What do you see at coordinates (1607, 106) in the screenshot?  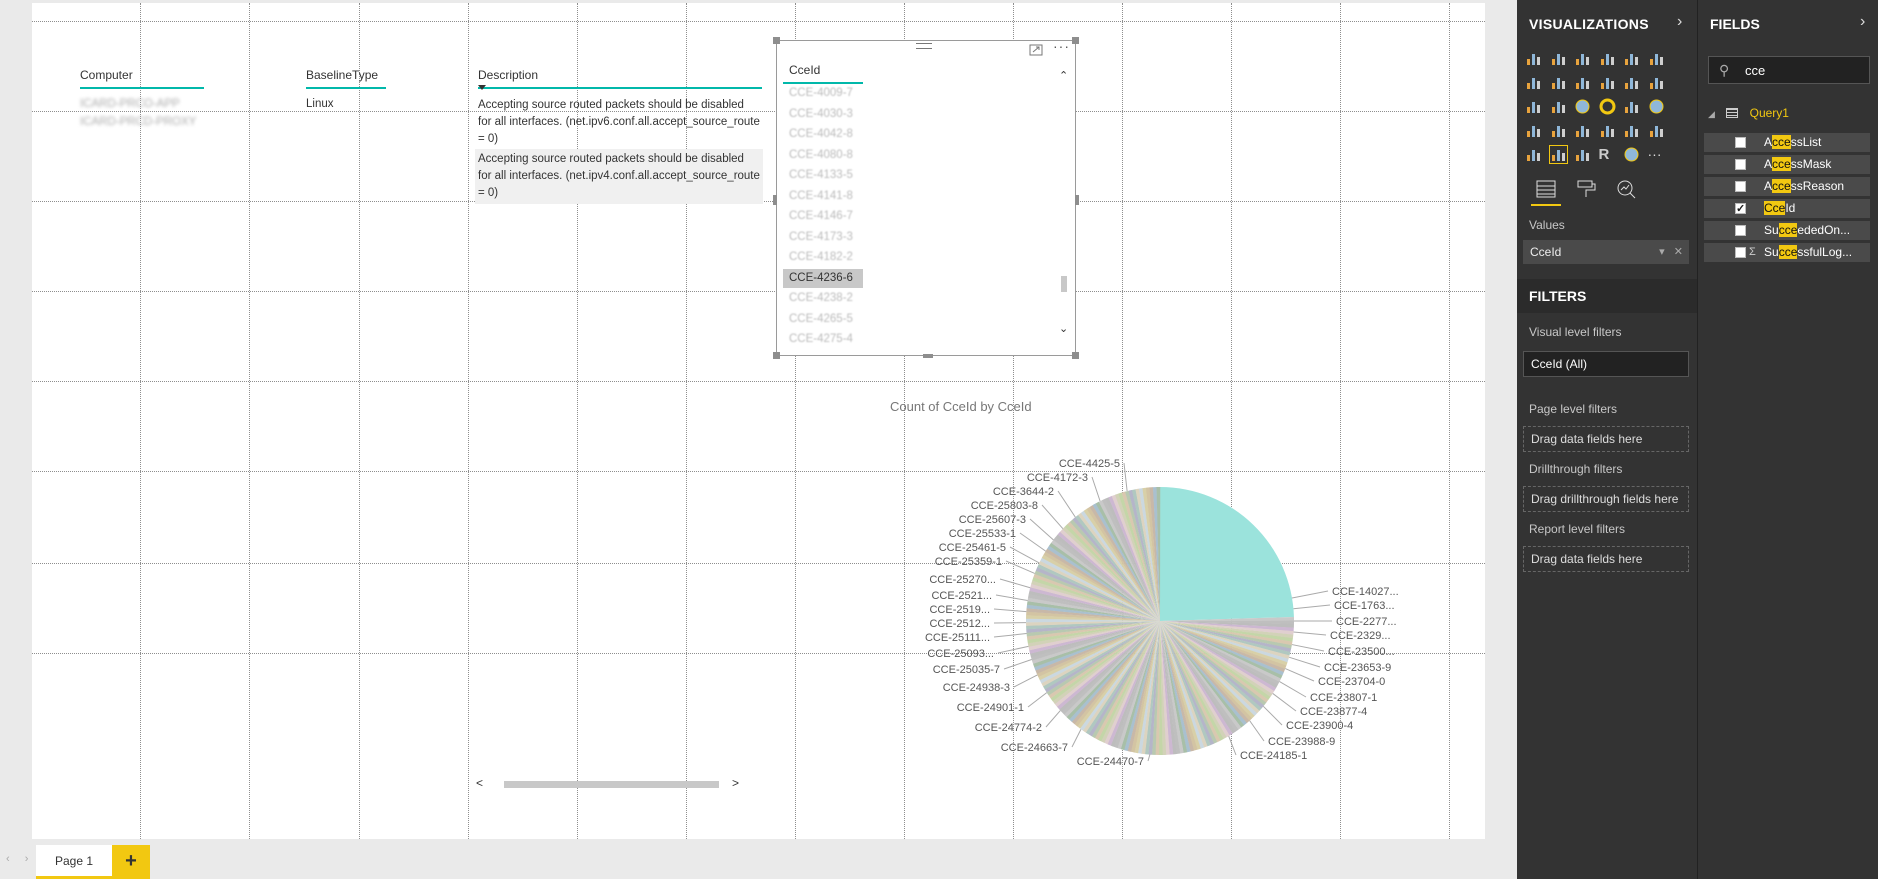 I see `donut-icon` at bounding box center [1607, 106].